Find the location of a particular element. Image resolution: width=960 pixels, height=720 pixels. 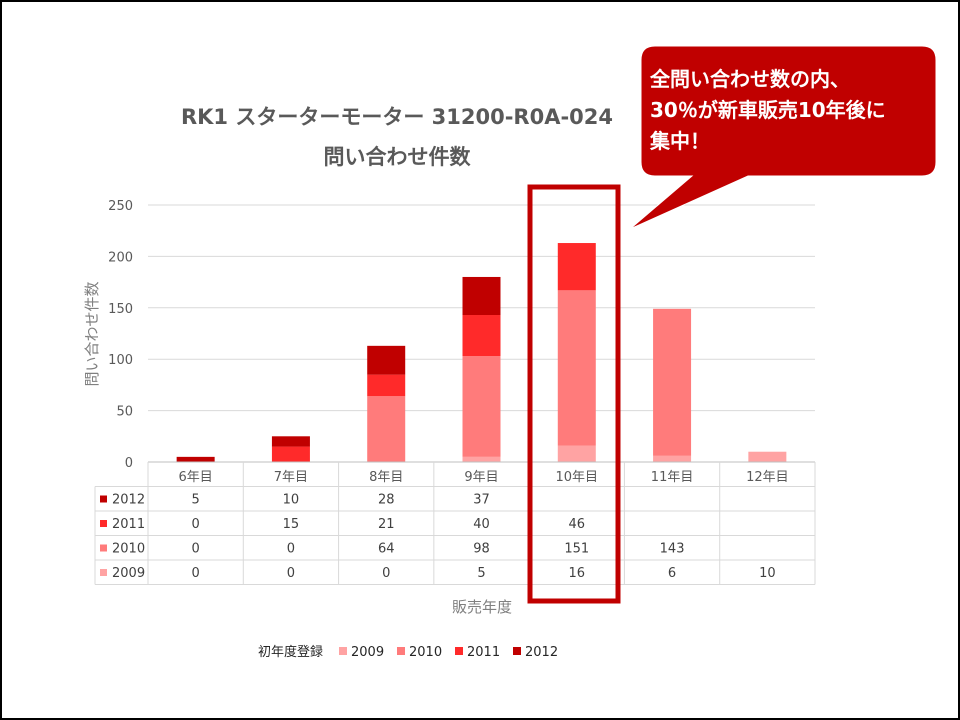

chart-title-line-2: 問い合わせ件数 is located at coordinates (398, 157).